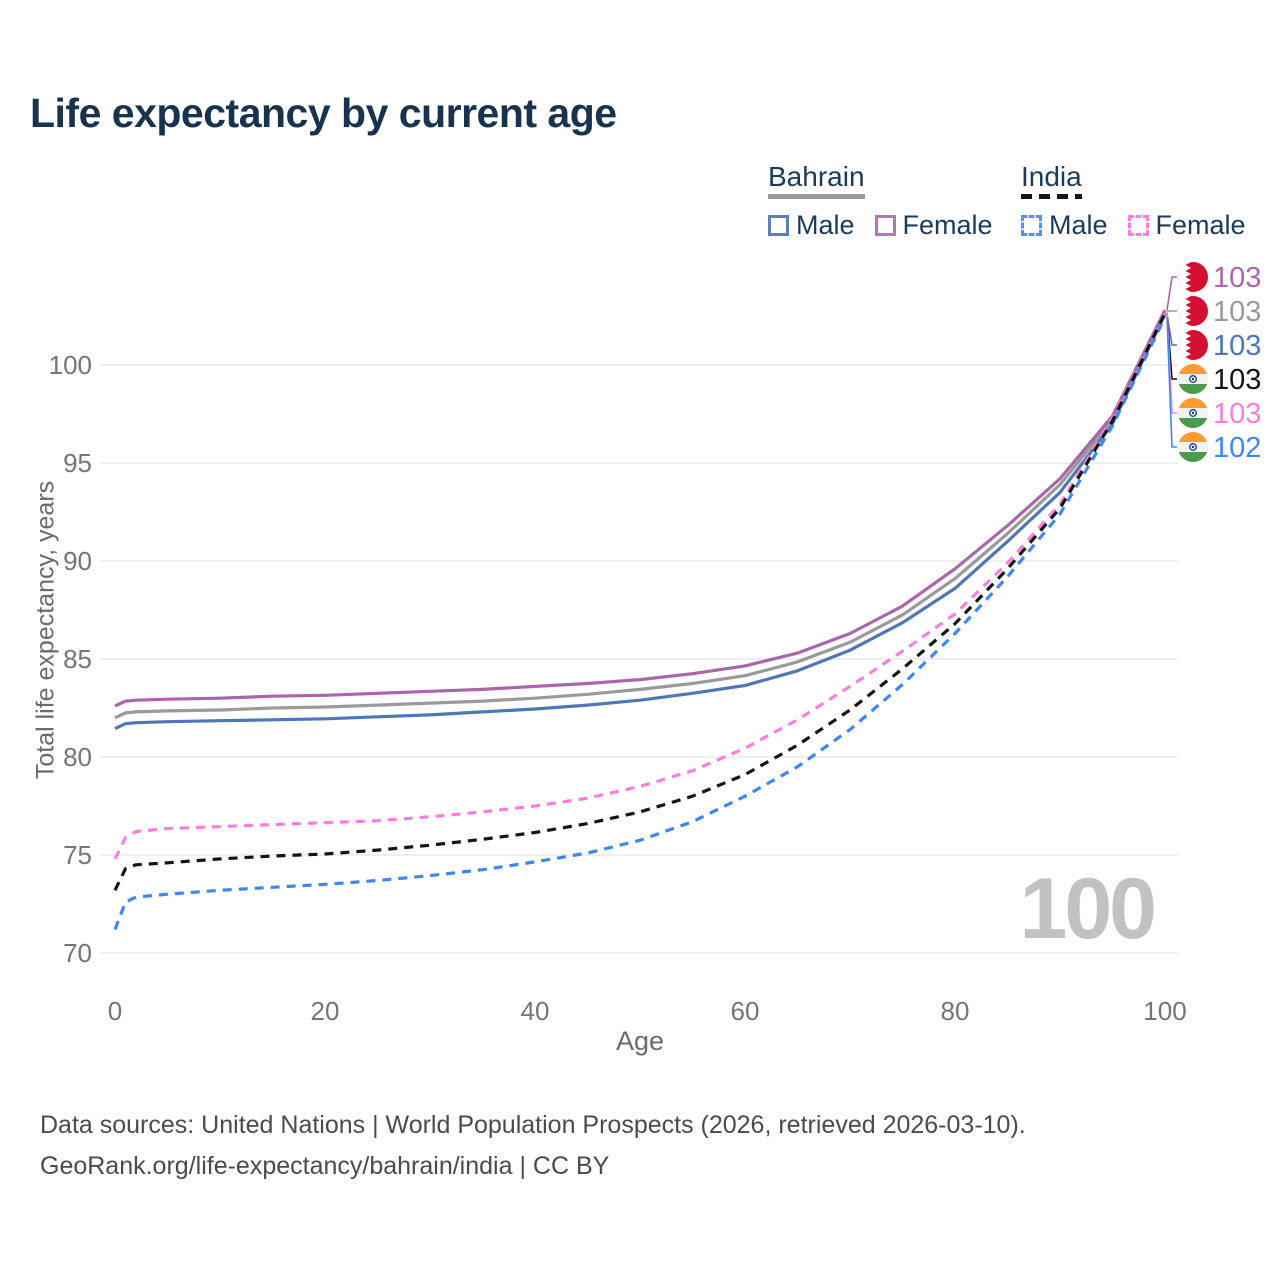 The width and height of the screenshot is (1280, 1280). Describe the element at coordinates (1237, 380) in the screenshot. I see `end-value-india: 103` at that location.